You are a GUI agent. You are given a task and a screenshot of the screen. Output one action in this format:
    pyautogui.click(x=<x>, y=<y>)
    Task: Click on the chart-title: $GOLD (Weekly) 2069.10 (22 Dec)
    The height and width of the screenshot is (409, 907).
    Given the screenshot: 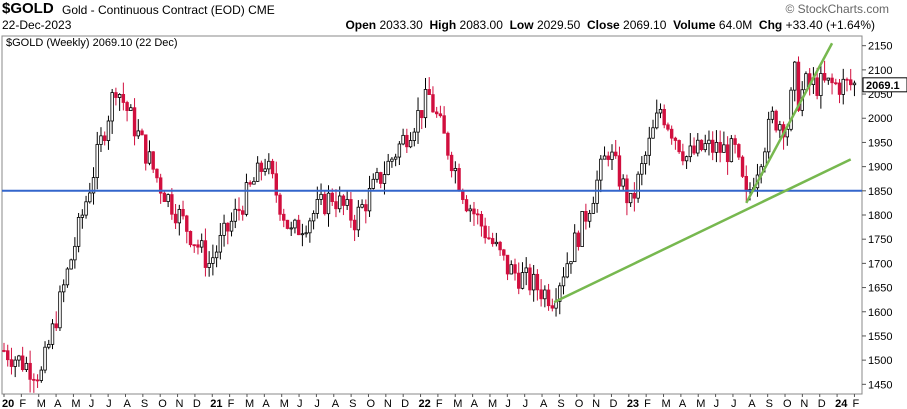 What is the action you would take?
    pyautogui.click(x=92, y=43)
    